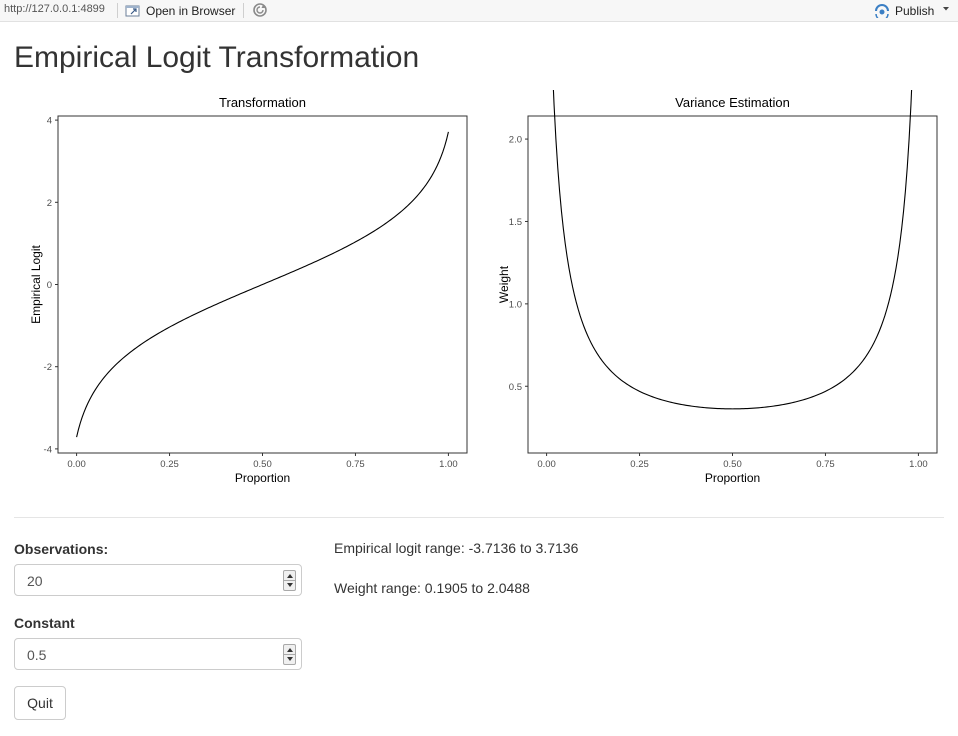  What do you see at coordinates (262, 102) in the screenshot?
I see `chart-title: Transformation` at bounding box center [262, 102].